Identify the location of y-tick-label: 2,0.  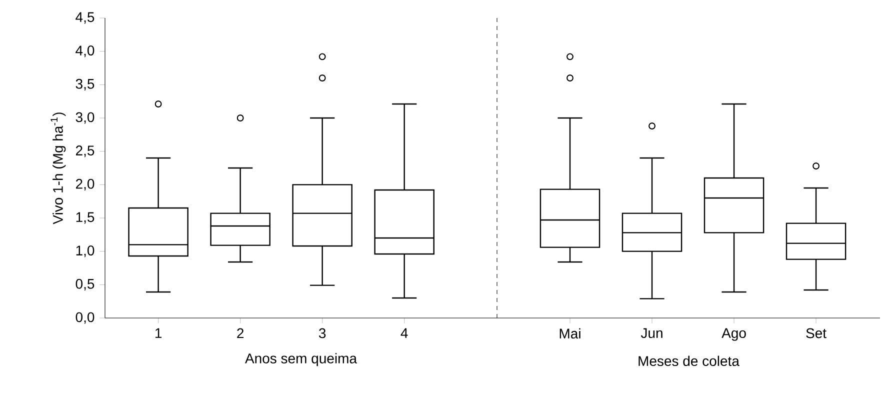
(85, 184).